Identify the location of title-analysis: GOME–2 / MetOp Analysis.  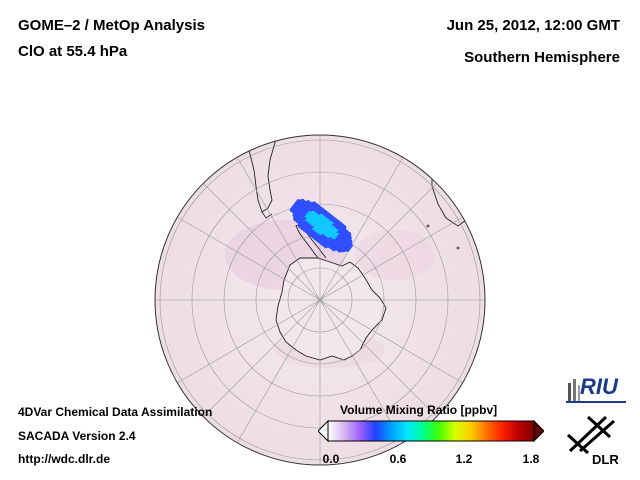
(111, 25).